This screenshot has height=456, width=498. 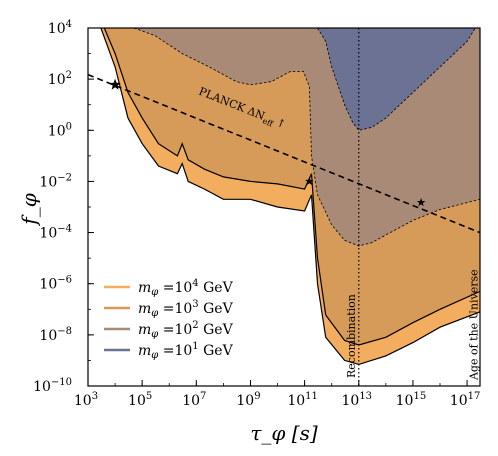 I want to click on x-tick-label: 1013, so click(x=356, y=400).